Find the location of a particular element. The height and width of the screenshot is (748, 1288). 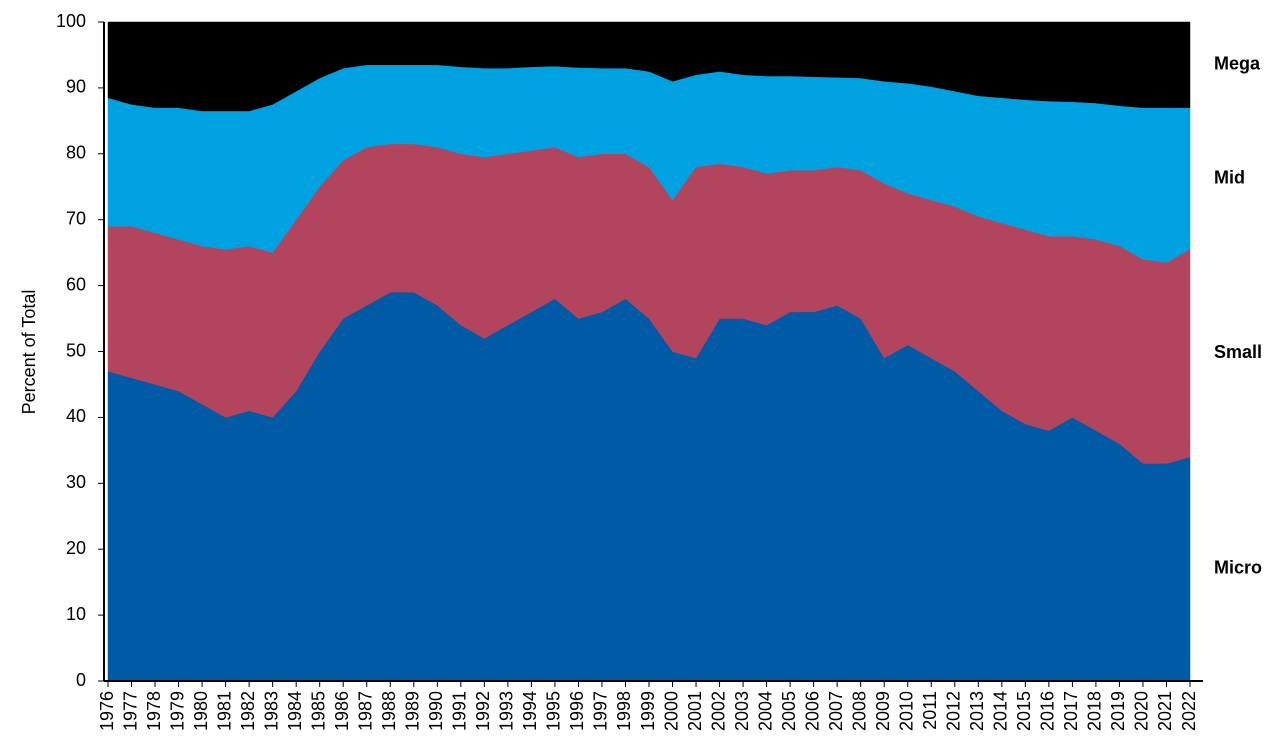

y-tick-label: 50 is located at coordinates (76, 350).